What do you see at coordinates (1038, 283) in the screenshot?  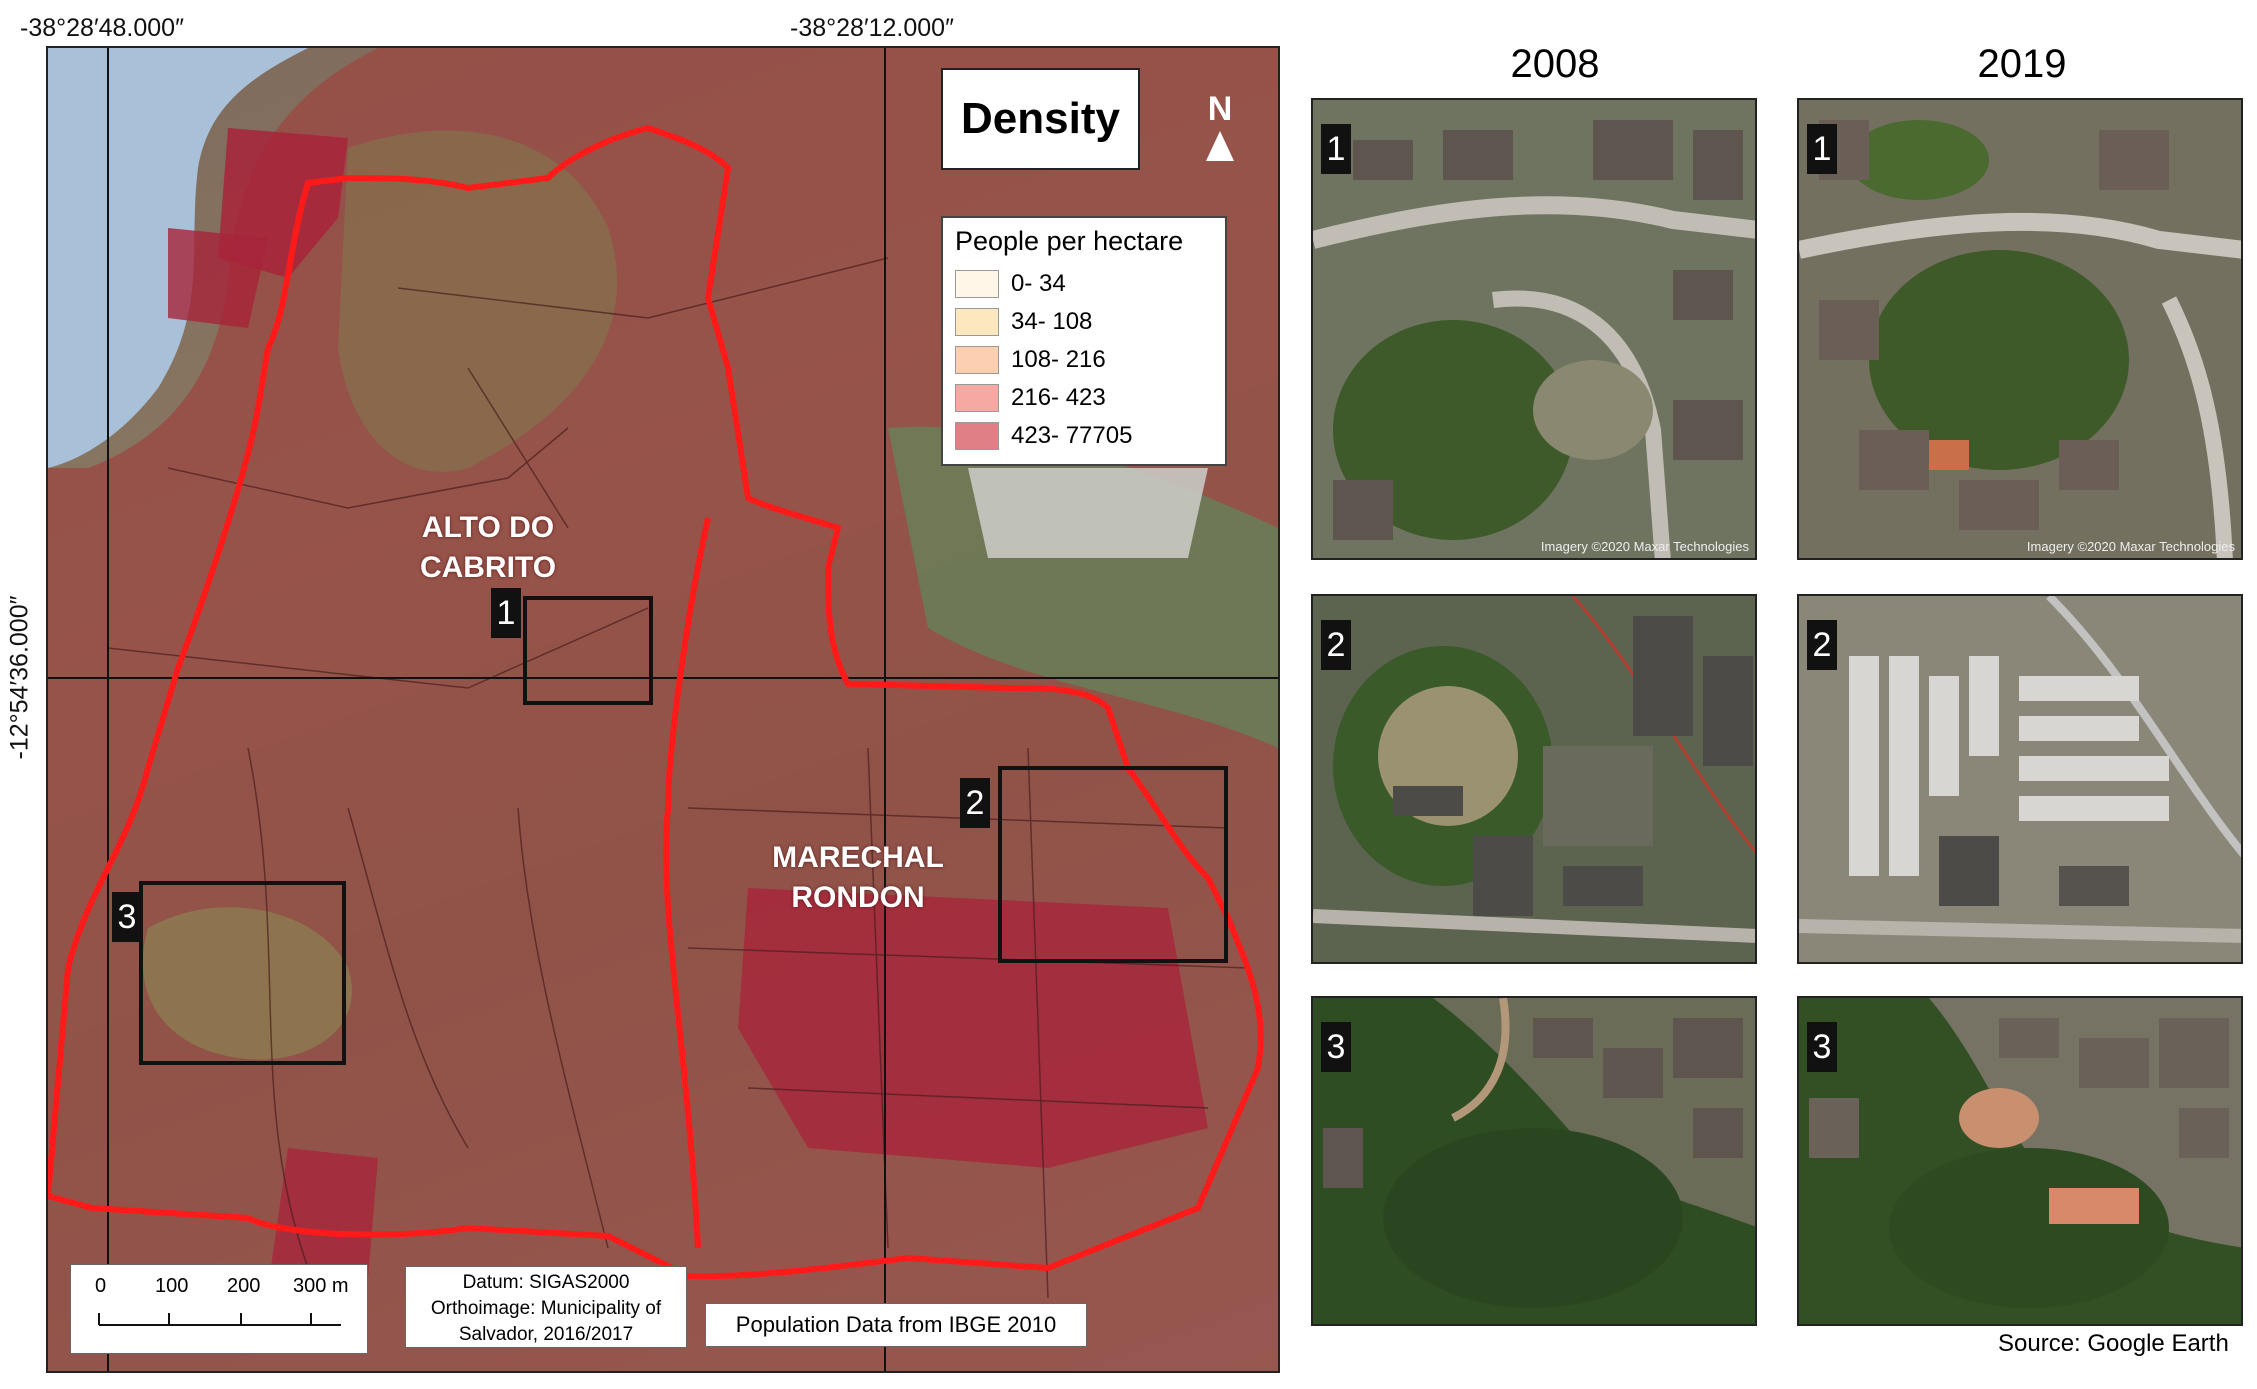 I see `legend-label: 0- 34` at bounding box center [1038, 283].